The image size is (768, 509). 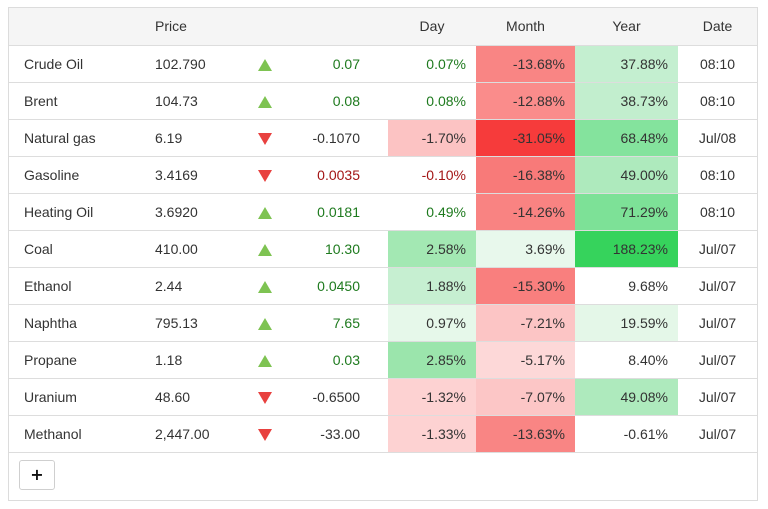 What do you see at coordinates (626, 286) in the screenshot?
I see `year-change-cell: 9.68%` at bounding box center [626, 286].